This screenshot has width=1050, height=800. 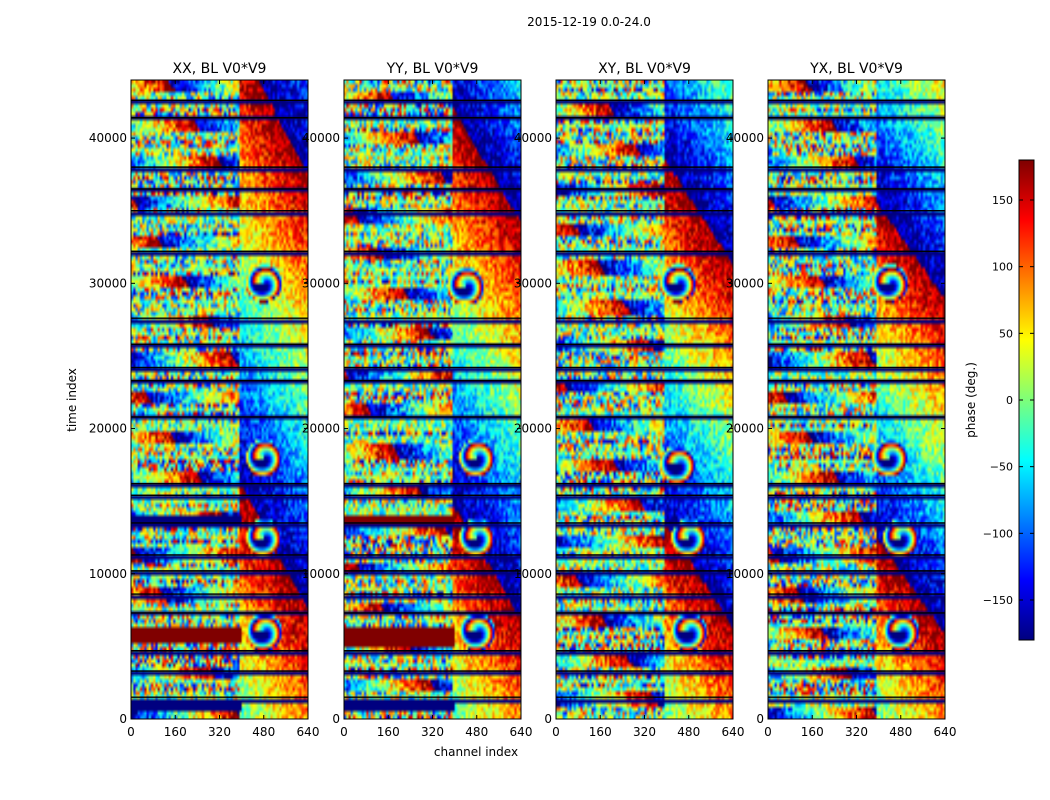 What do you see at coordinates (644, 69) in the screenshot?
I see `panel-title: XY, BL V0*V9` at bounding box center [644, 69].